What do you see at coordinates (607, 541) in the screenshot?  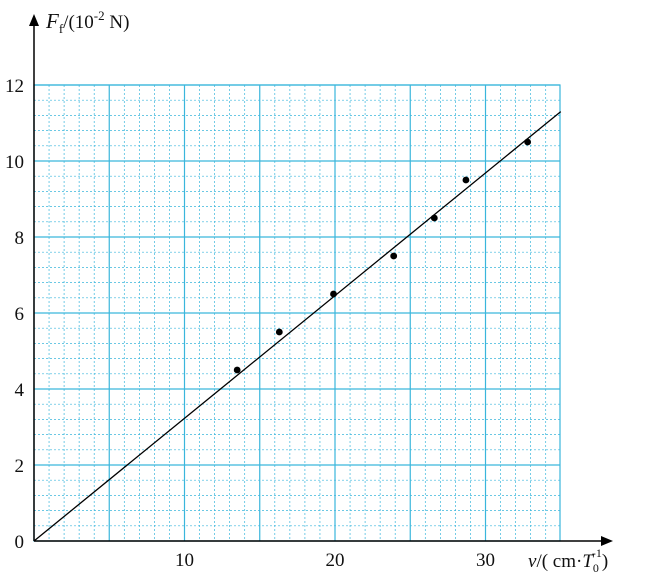 I see `x-axis-arrow-icon` at bounding box center [607, 541].